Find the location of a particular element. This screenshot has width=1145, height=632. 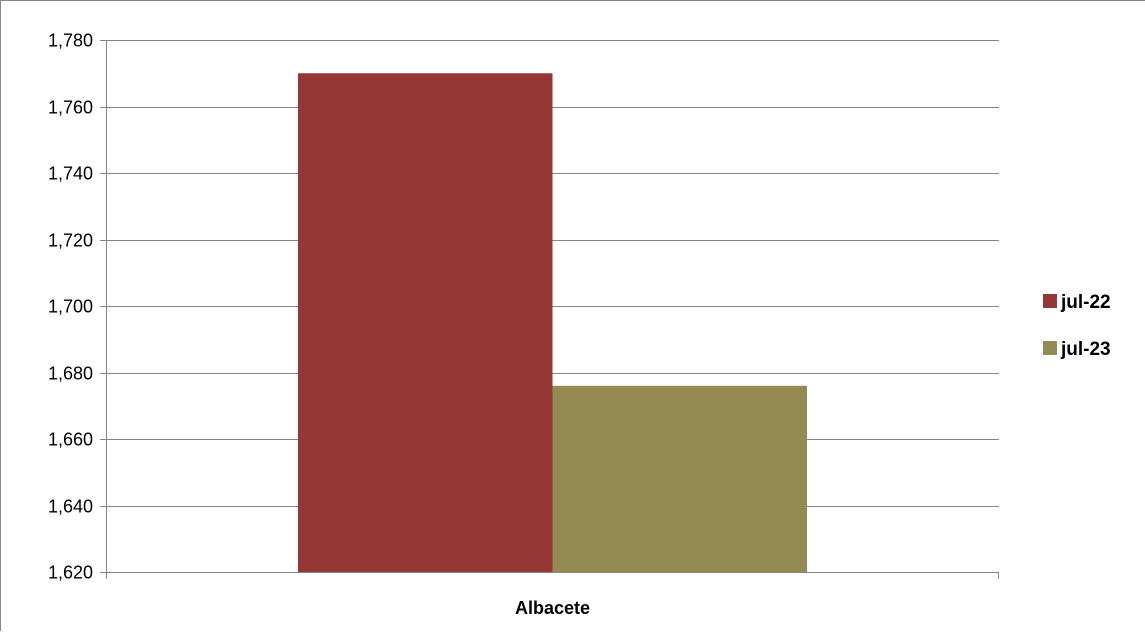

y-tick-label: 1,780 is located at coordinates (70, 41).